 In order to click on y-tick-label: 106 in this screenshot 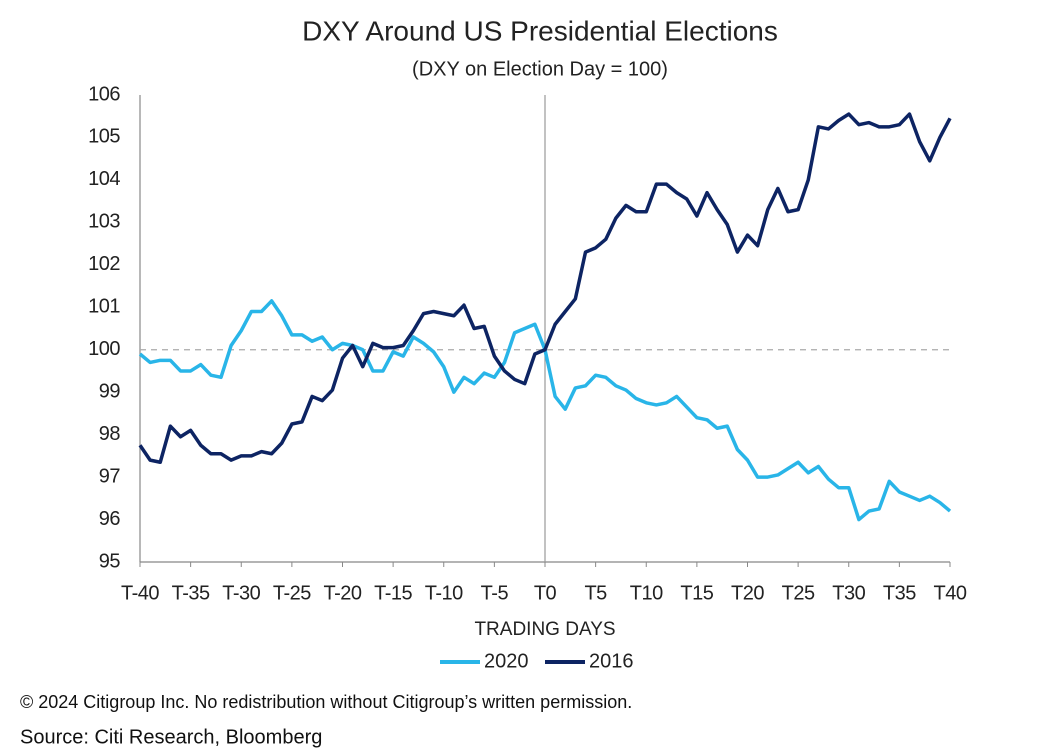, I will do `click(104, 94)`.